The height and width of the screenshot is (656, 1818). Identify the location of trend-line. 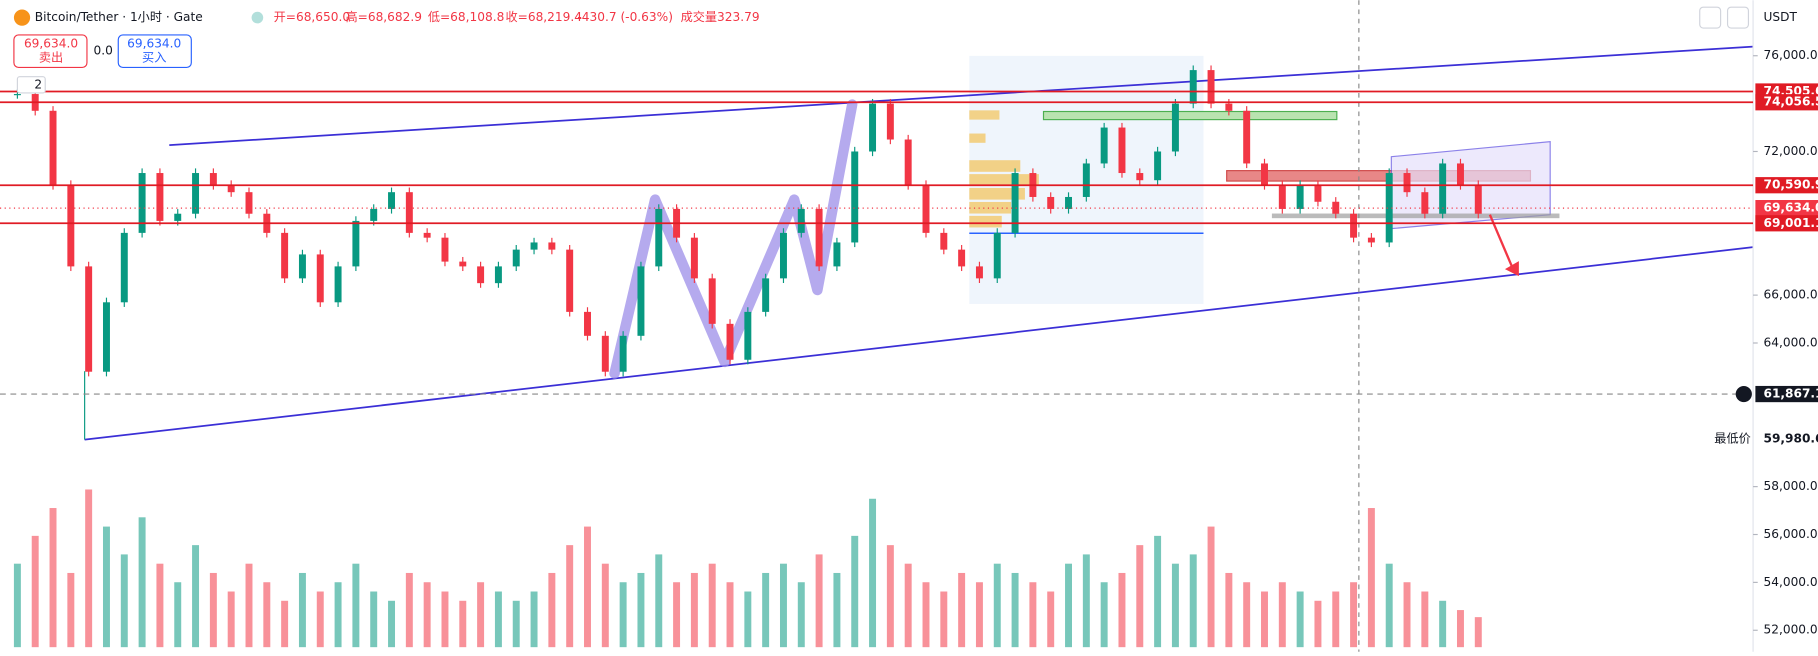
(961, 95).